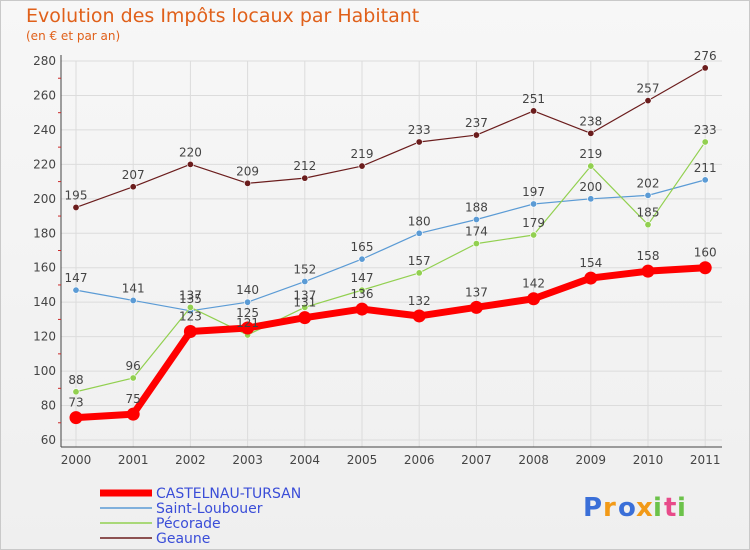 This screenshot has height=550, width=750. Describe the element at coordinates (476, 207) in the screenshot. I see `data-label: 188` at that location.